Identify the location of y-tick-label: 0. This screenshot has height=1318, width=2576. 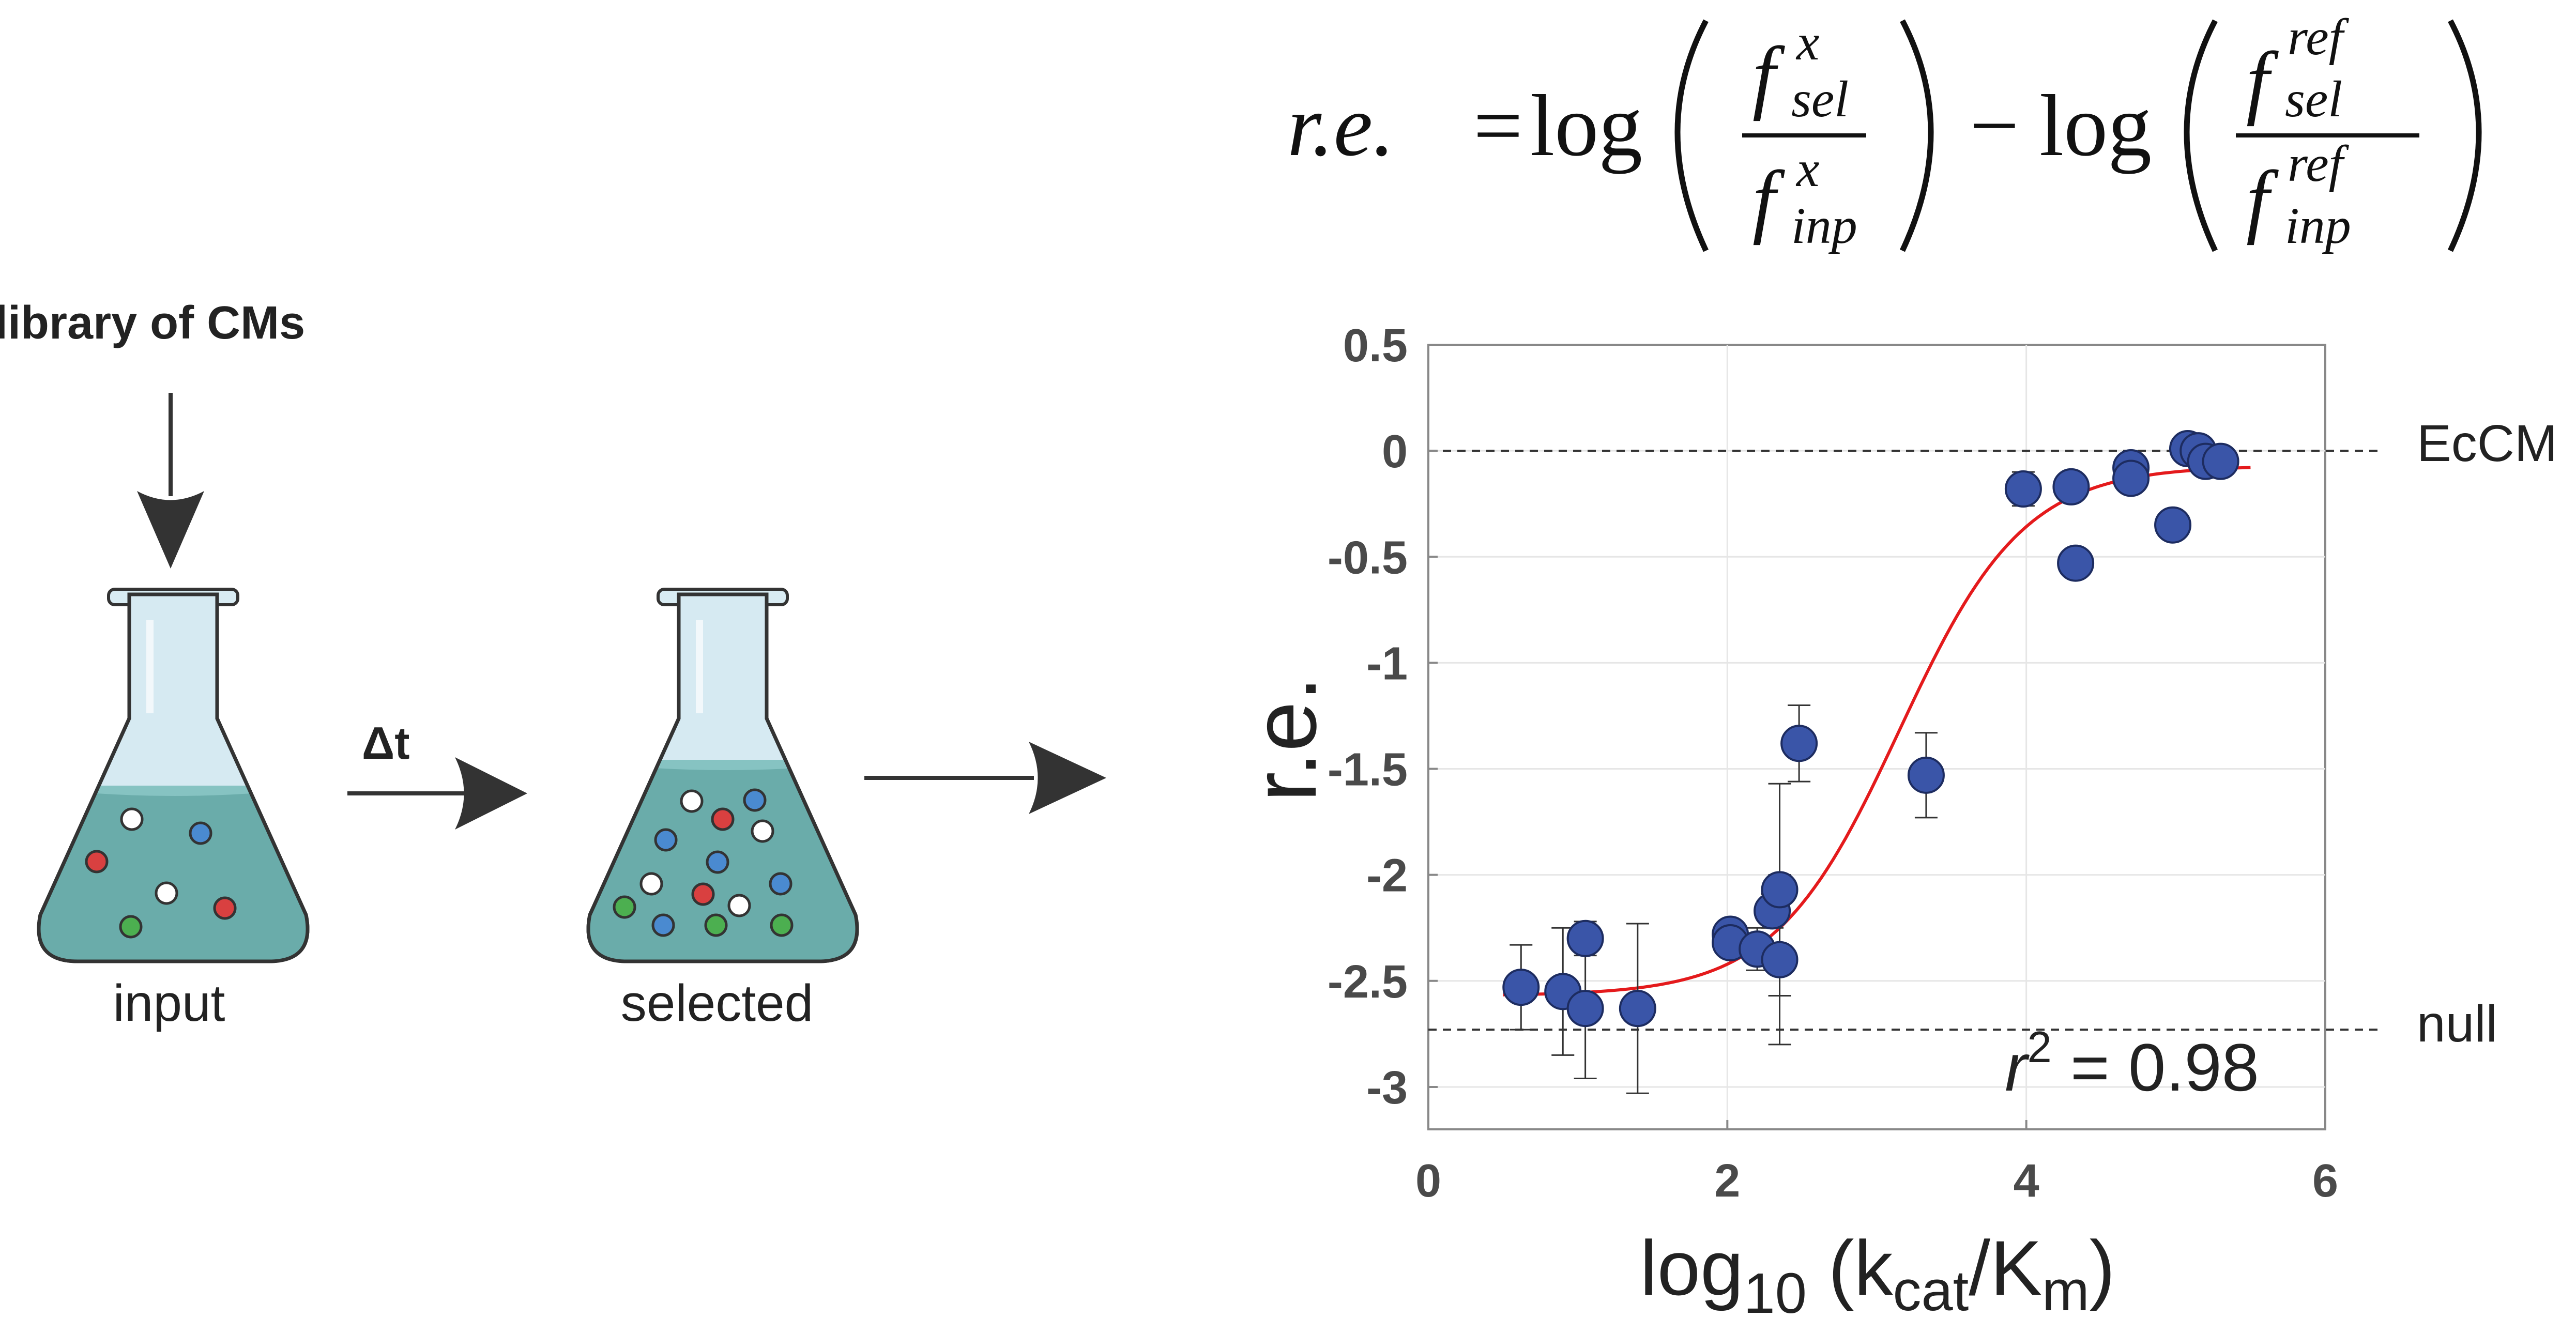
(1395, 452).